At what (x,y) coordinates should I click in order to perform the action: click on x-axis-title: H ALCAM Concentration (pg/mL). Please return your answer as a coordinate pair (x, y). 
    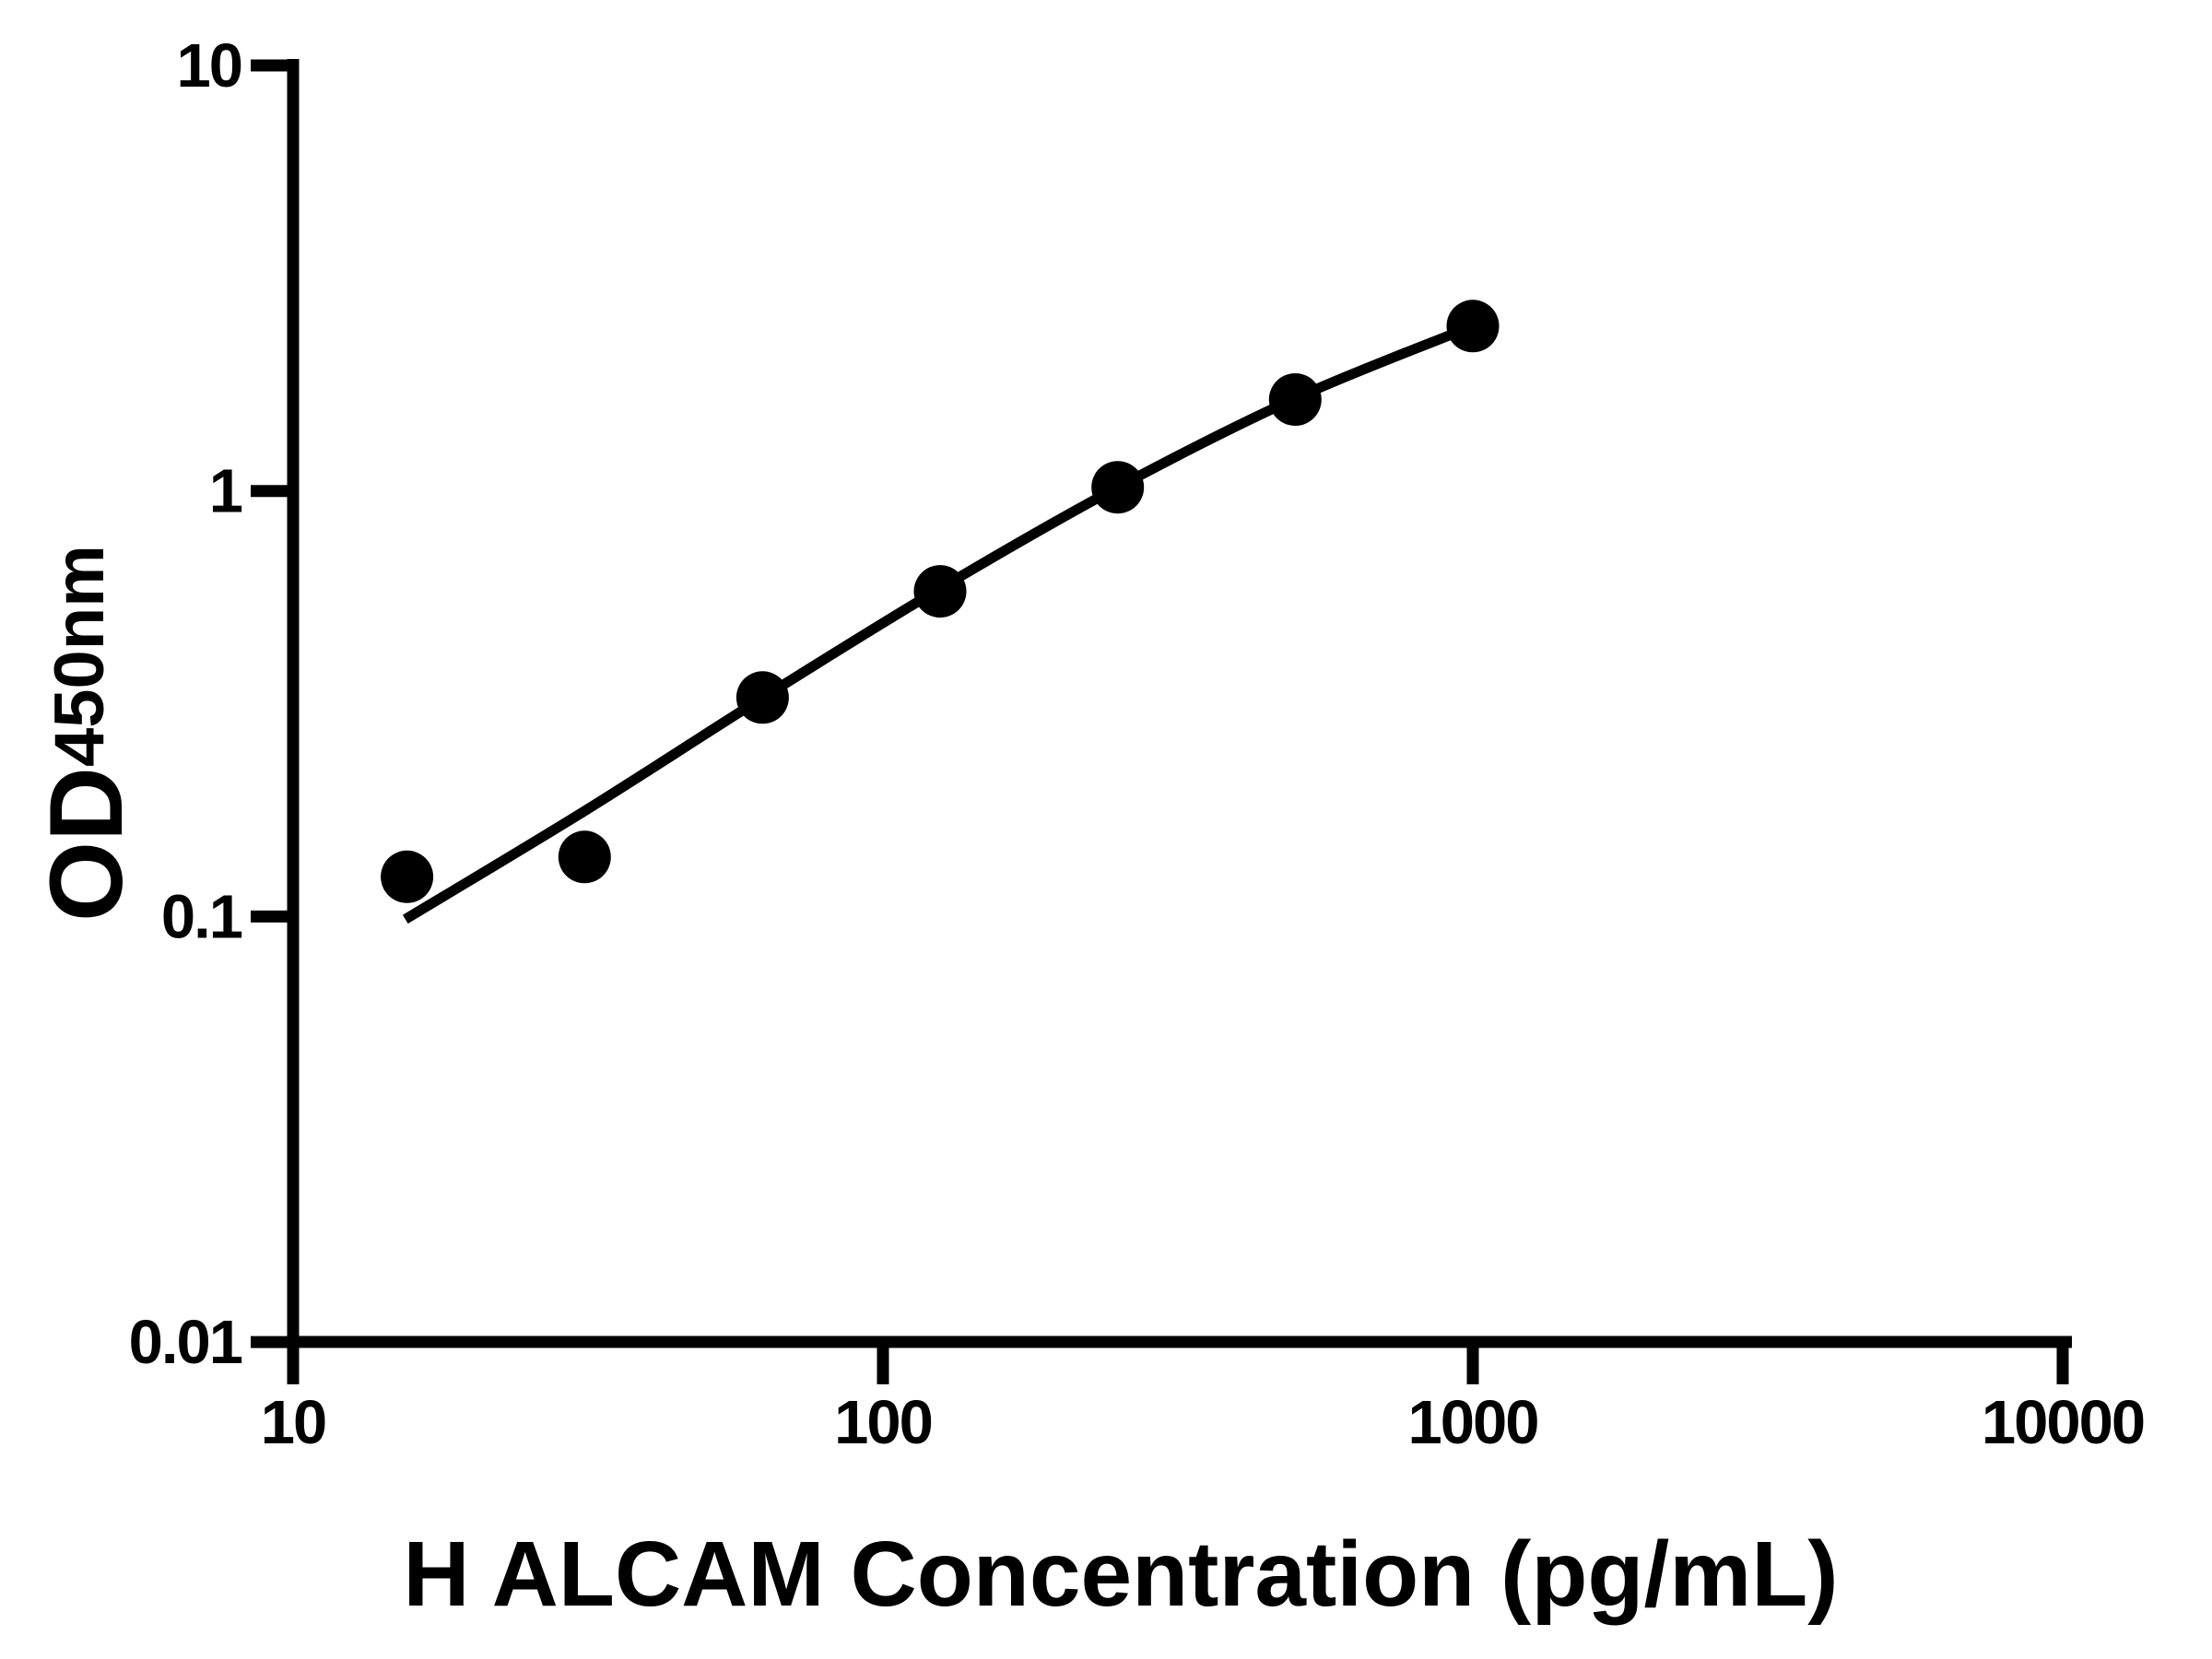
    Looking at the image, I should click on (1120, 1574).